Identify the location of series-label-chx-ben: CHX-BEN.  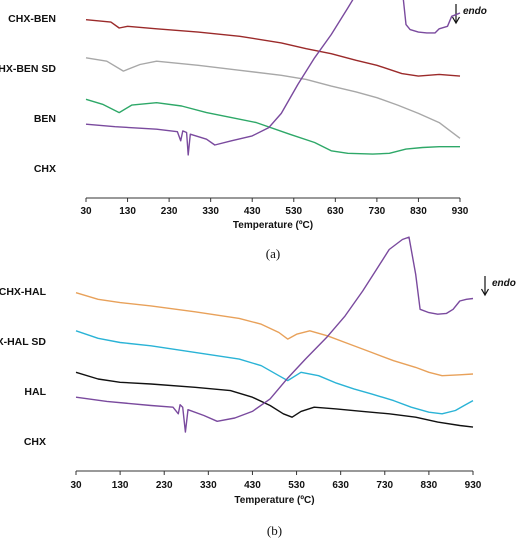
(32, 19).